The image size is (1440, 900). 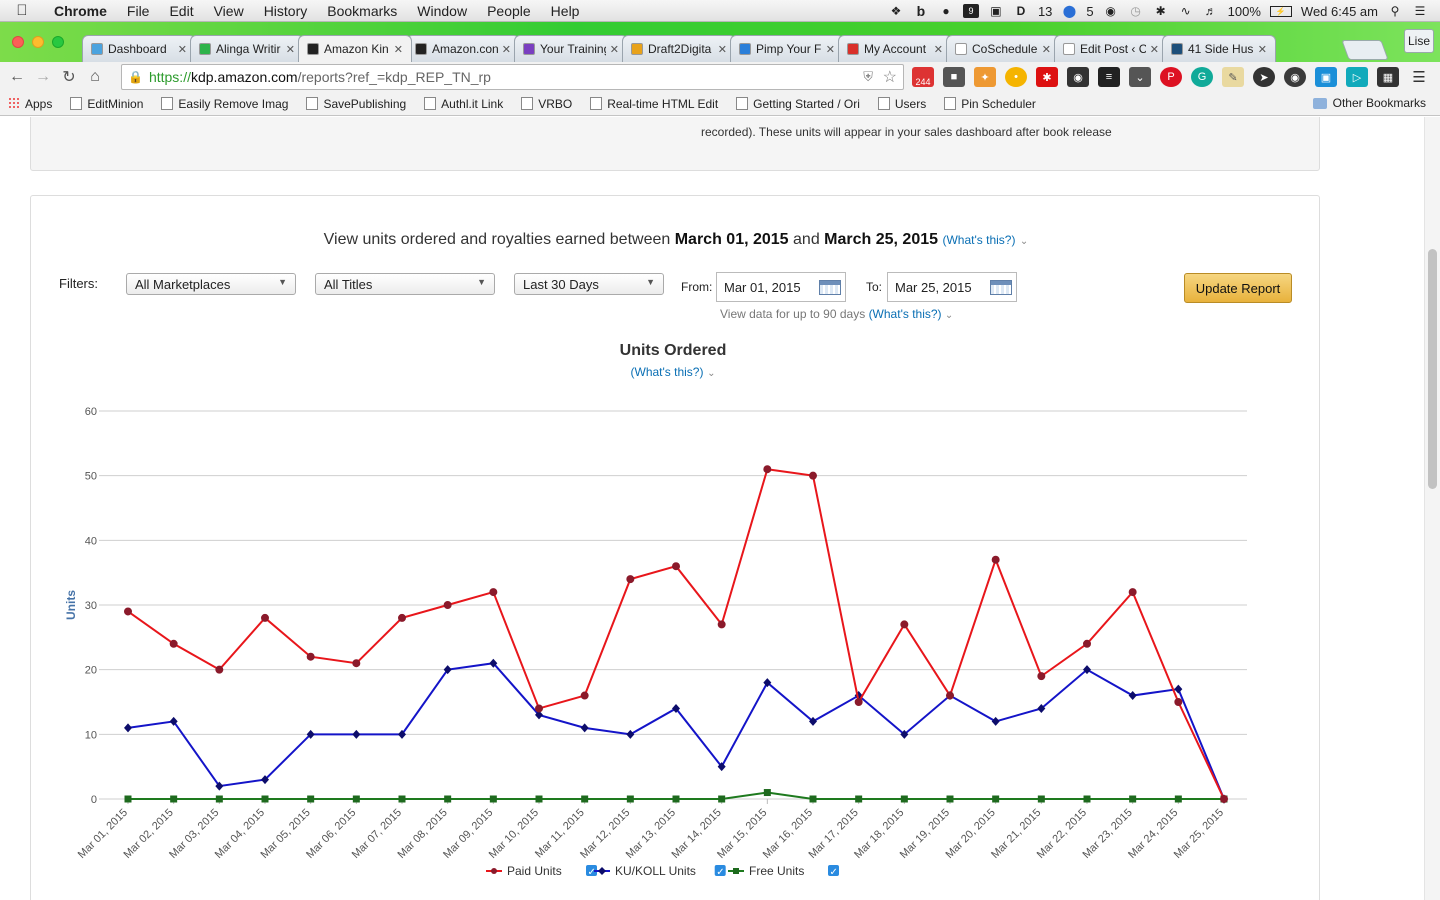 What do you see at coordinates (946, 11) in the screenshot?
I see `hat-icon: ●` at bounding box center [946, 11].